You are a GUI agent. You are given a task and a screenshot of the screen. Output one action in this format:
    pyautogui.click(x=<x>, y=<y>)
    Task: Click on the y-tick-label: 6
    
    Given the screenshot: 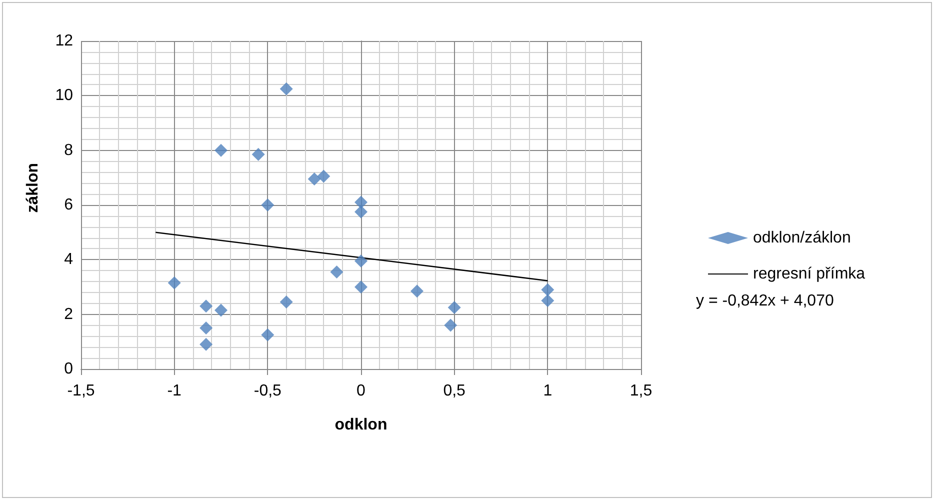 What is the action you would take?
    pyautogui.click(x=69, y=205)
    